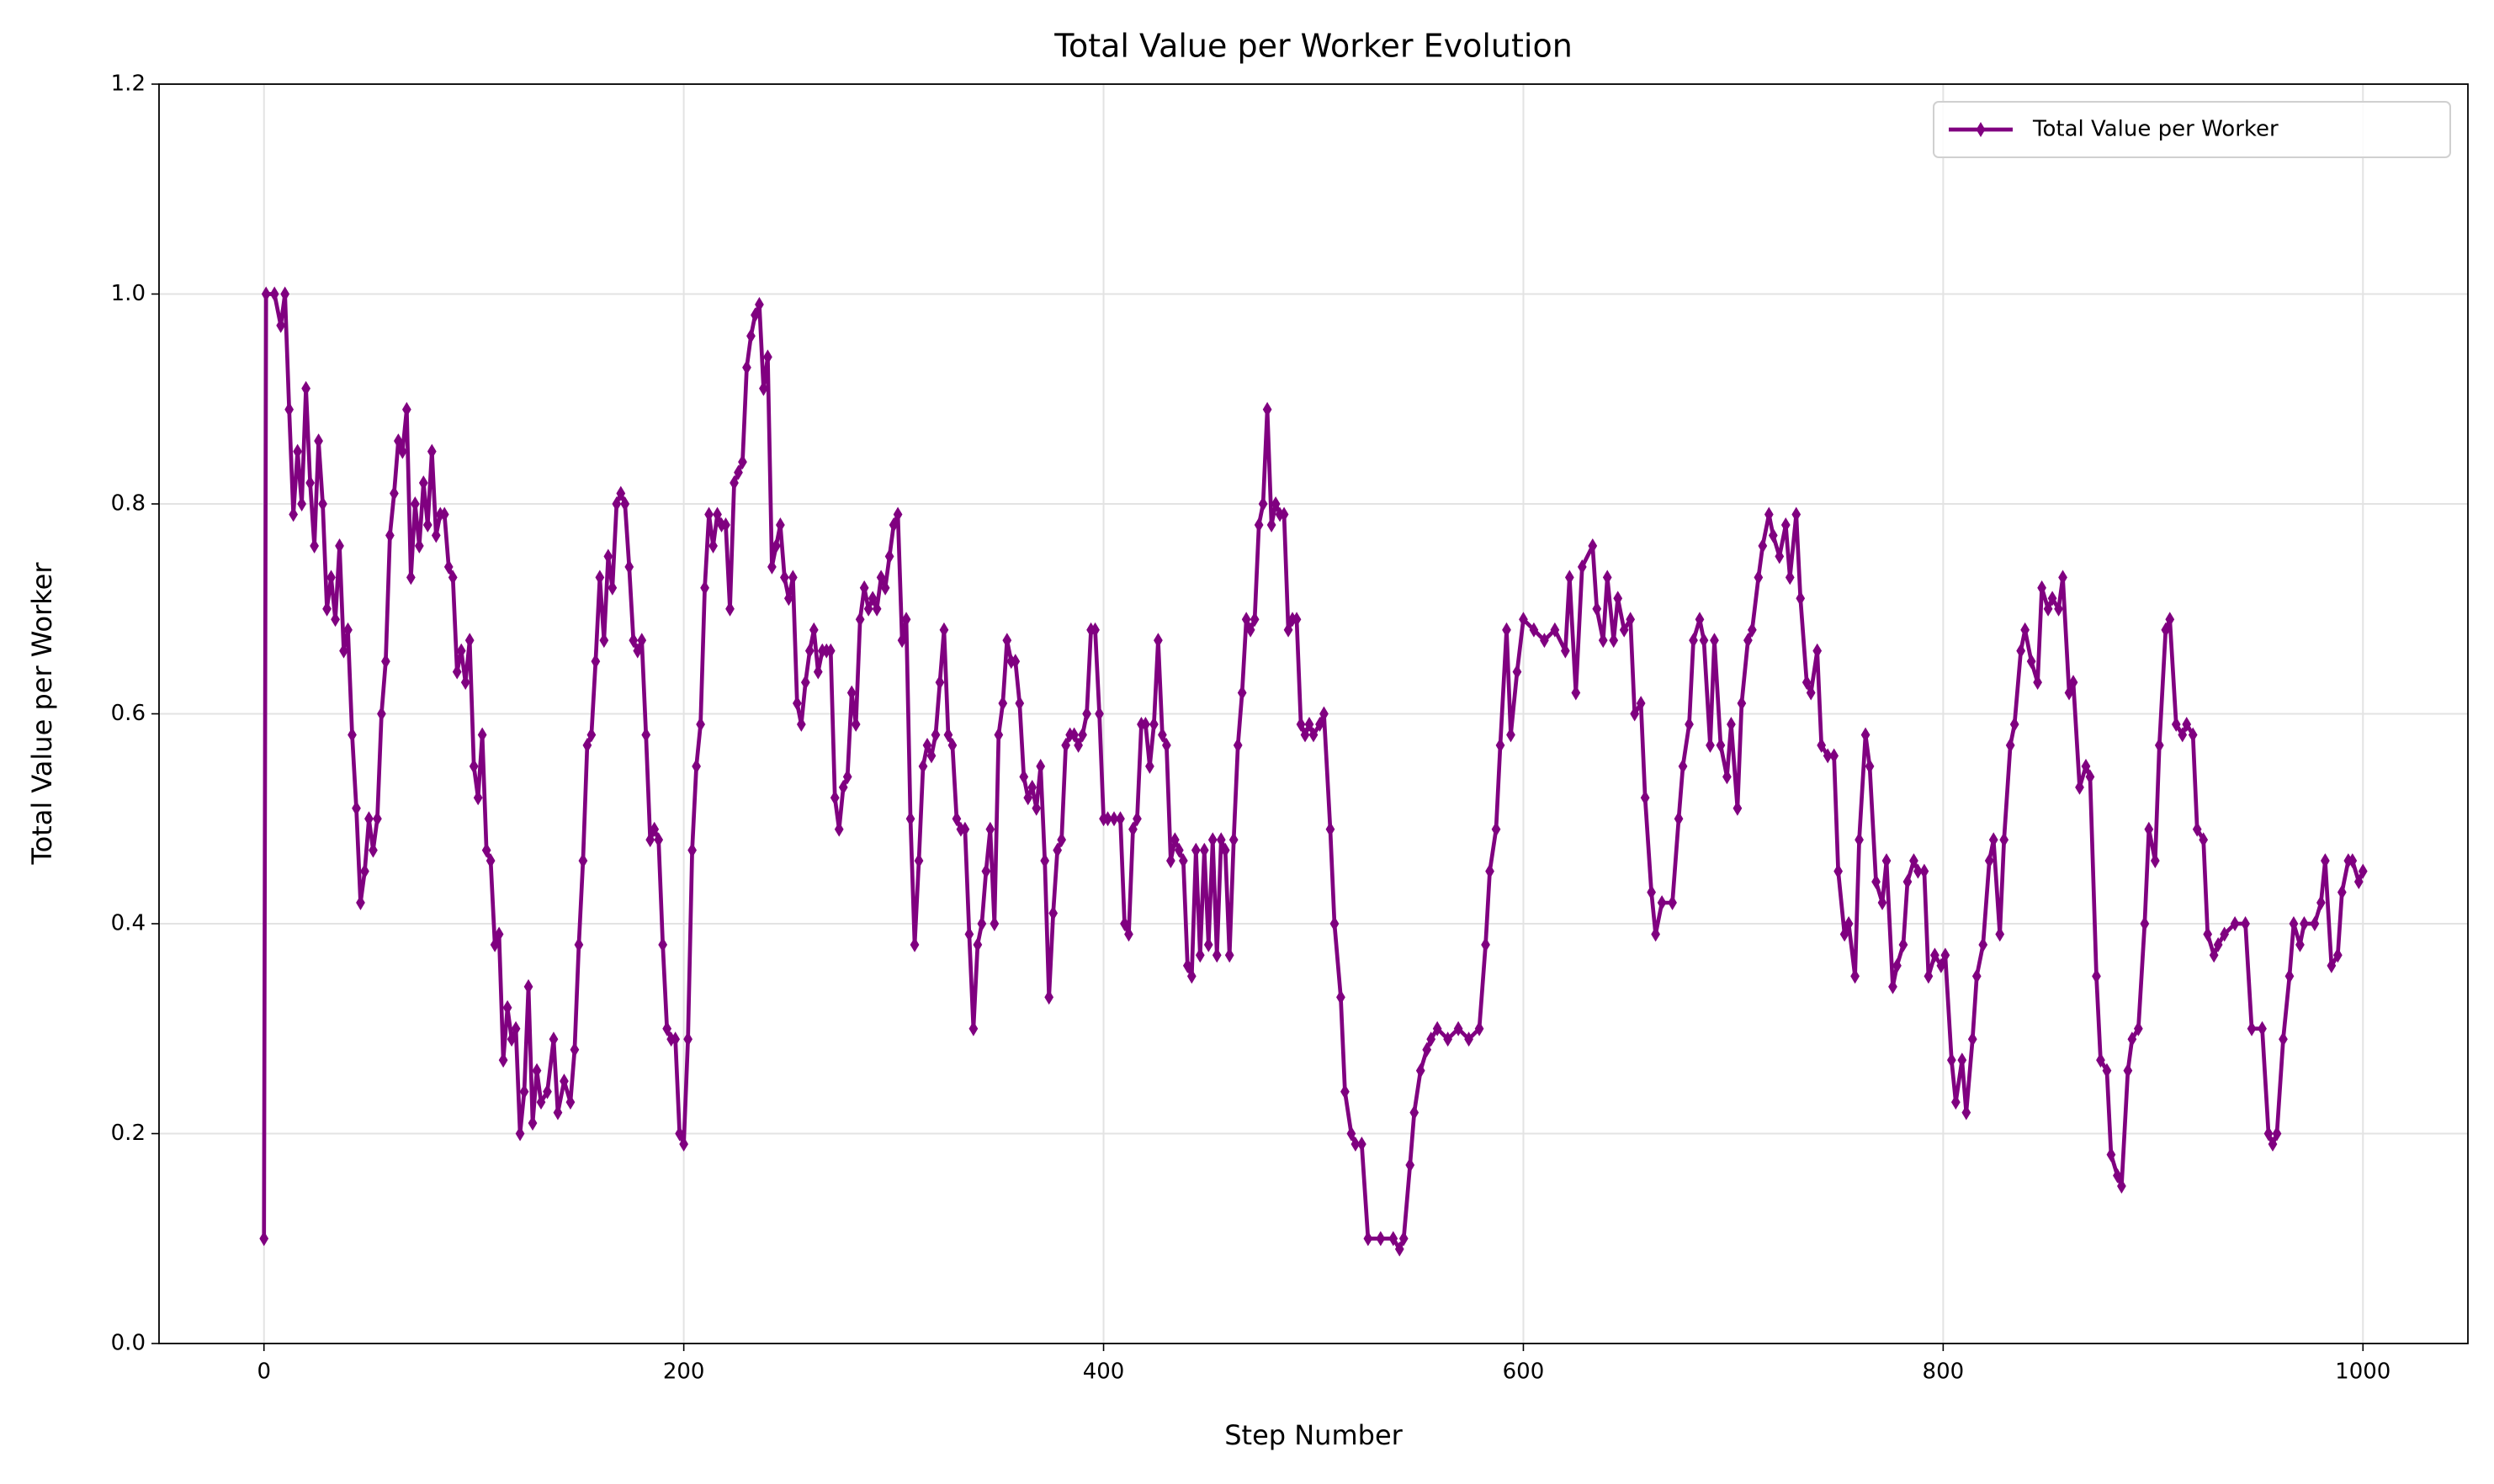 The height and width of the screenshot is (1484, 2494). Describe the element at coordinates (2363, 1372) in the screenshot. I see `x-tick-label: 1000` at that location.